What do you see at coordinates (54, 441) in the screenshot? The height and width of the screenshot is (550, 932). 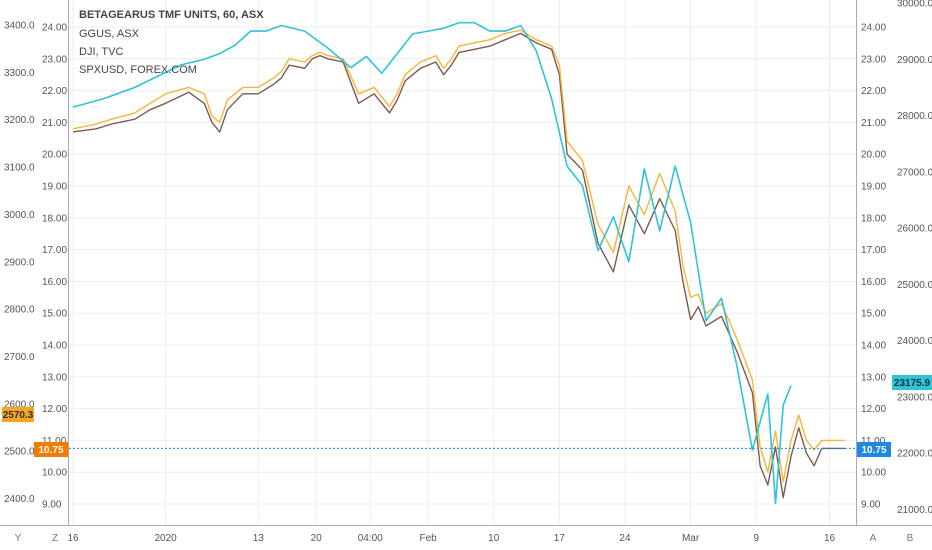 I see `left-inner-tick-label: 11.00` at bounding box center [54, 441].